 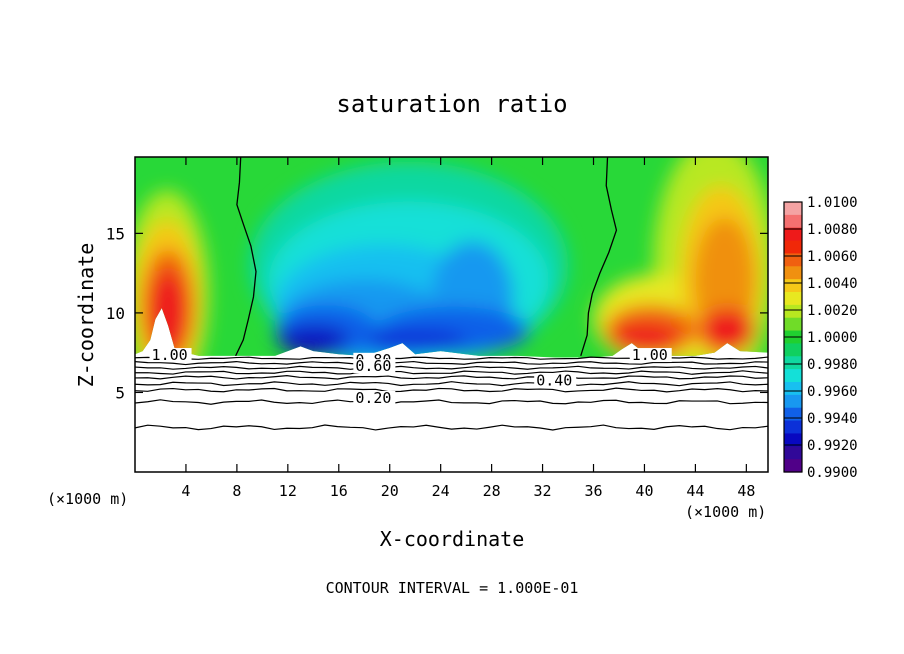 I want to click on contour-labels: 1.000.800.600.400.201.00, so click(x=410, y=376).